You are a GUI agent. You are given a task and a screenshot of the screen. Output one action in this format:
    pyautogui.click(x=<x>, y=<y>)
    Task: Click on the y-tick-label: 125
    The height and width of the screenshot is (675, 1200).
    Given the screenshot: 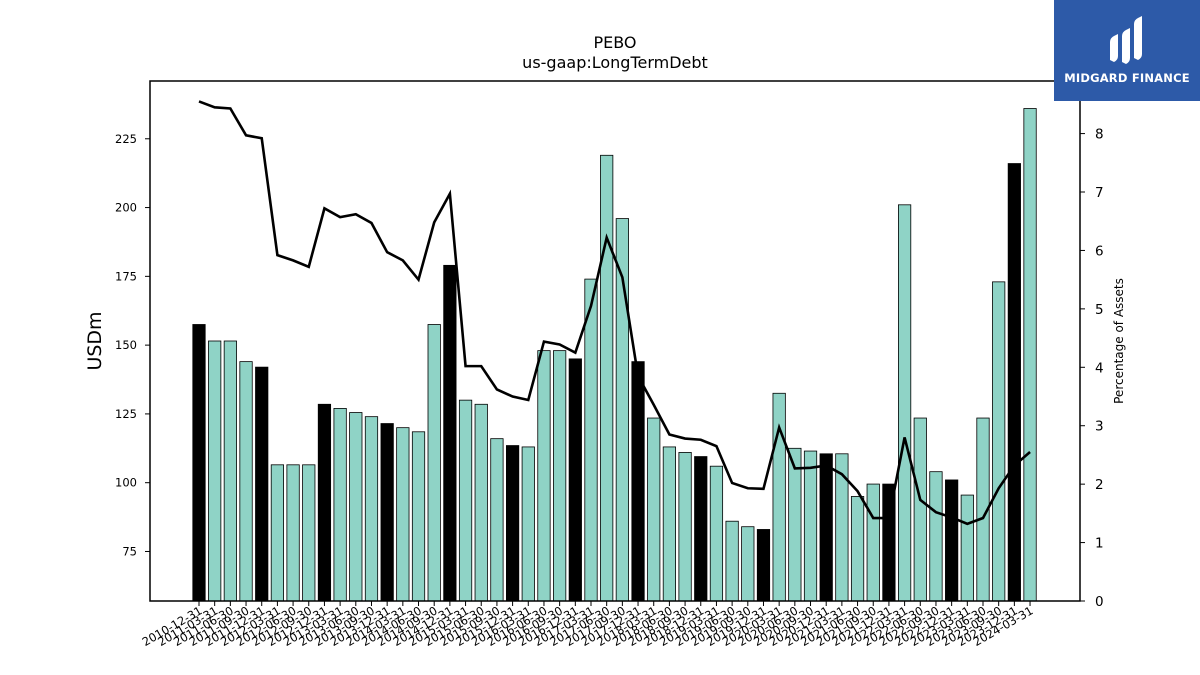 What is the action you would take?
    pyautogui.click(x=126, y=414)
    